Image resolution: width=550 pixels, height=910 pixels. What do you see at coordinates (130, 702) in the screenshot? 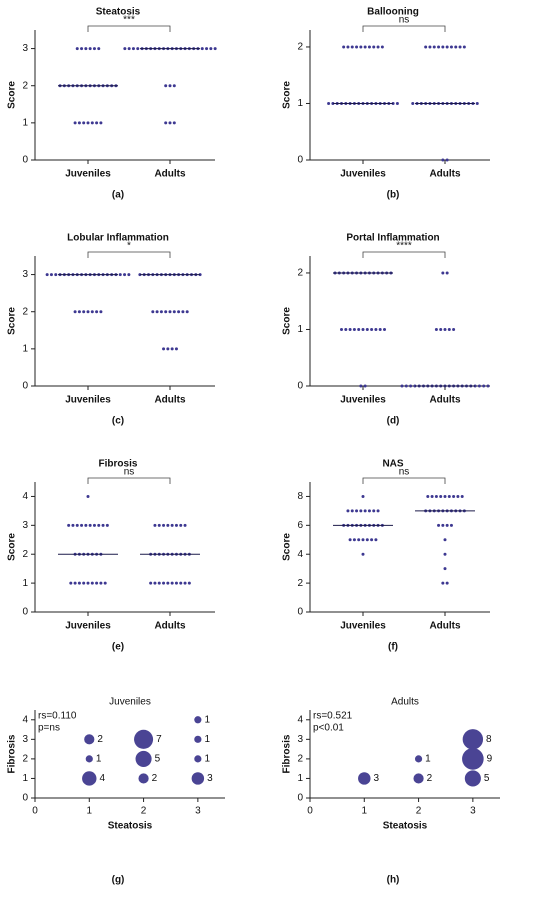
I see `chart-title: Juveniles` at bounding box center [130, 702].